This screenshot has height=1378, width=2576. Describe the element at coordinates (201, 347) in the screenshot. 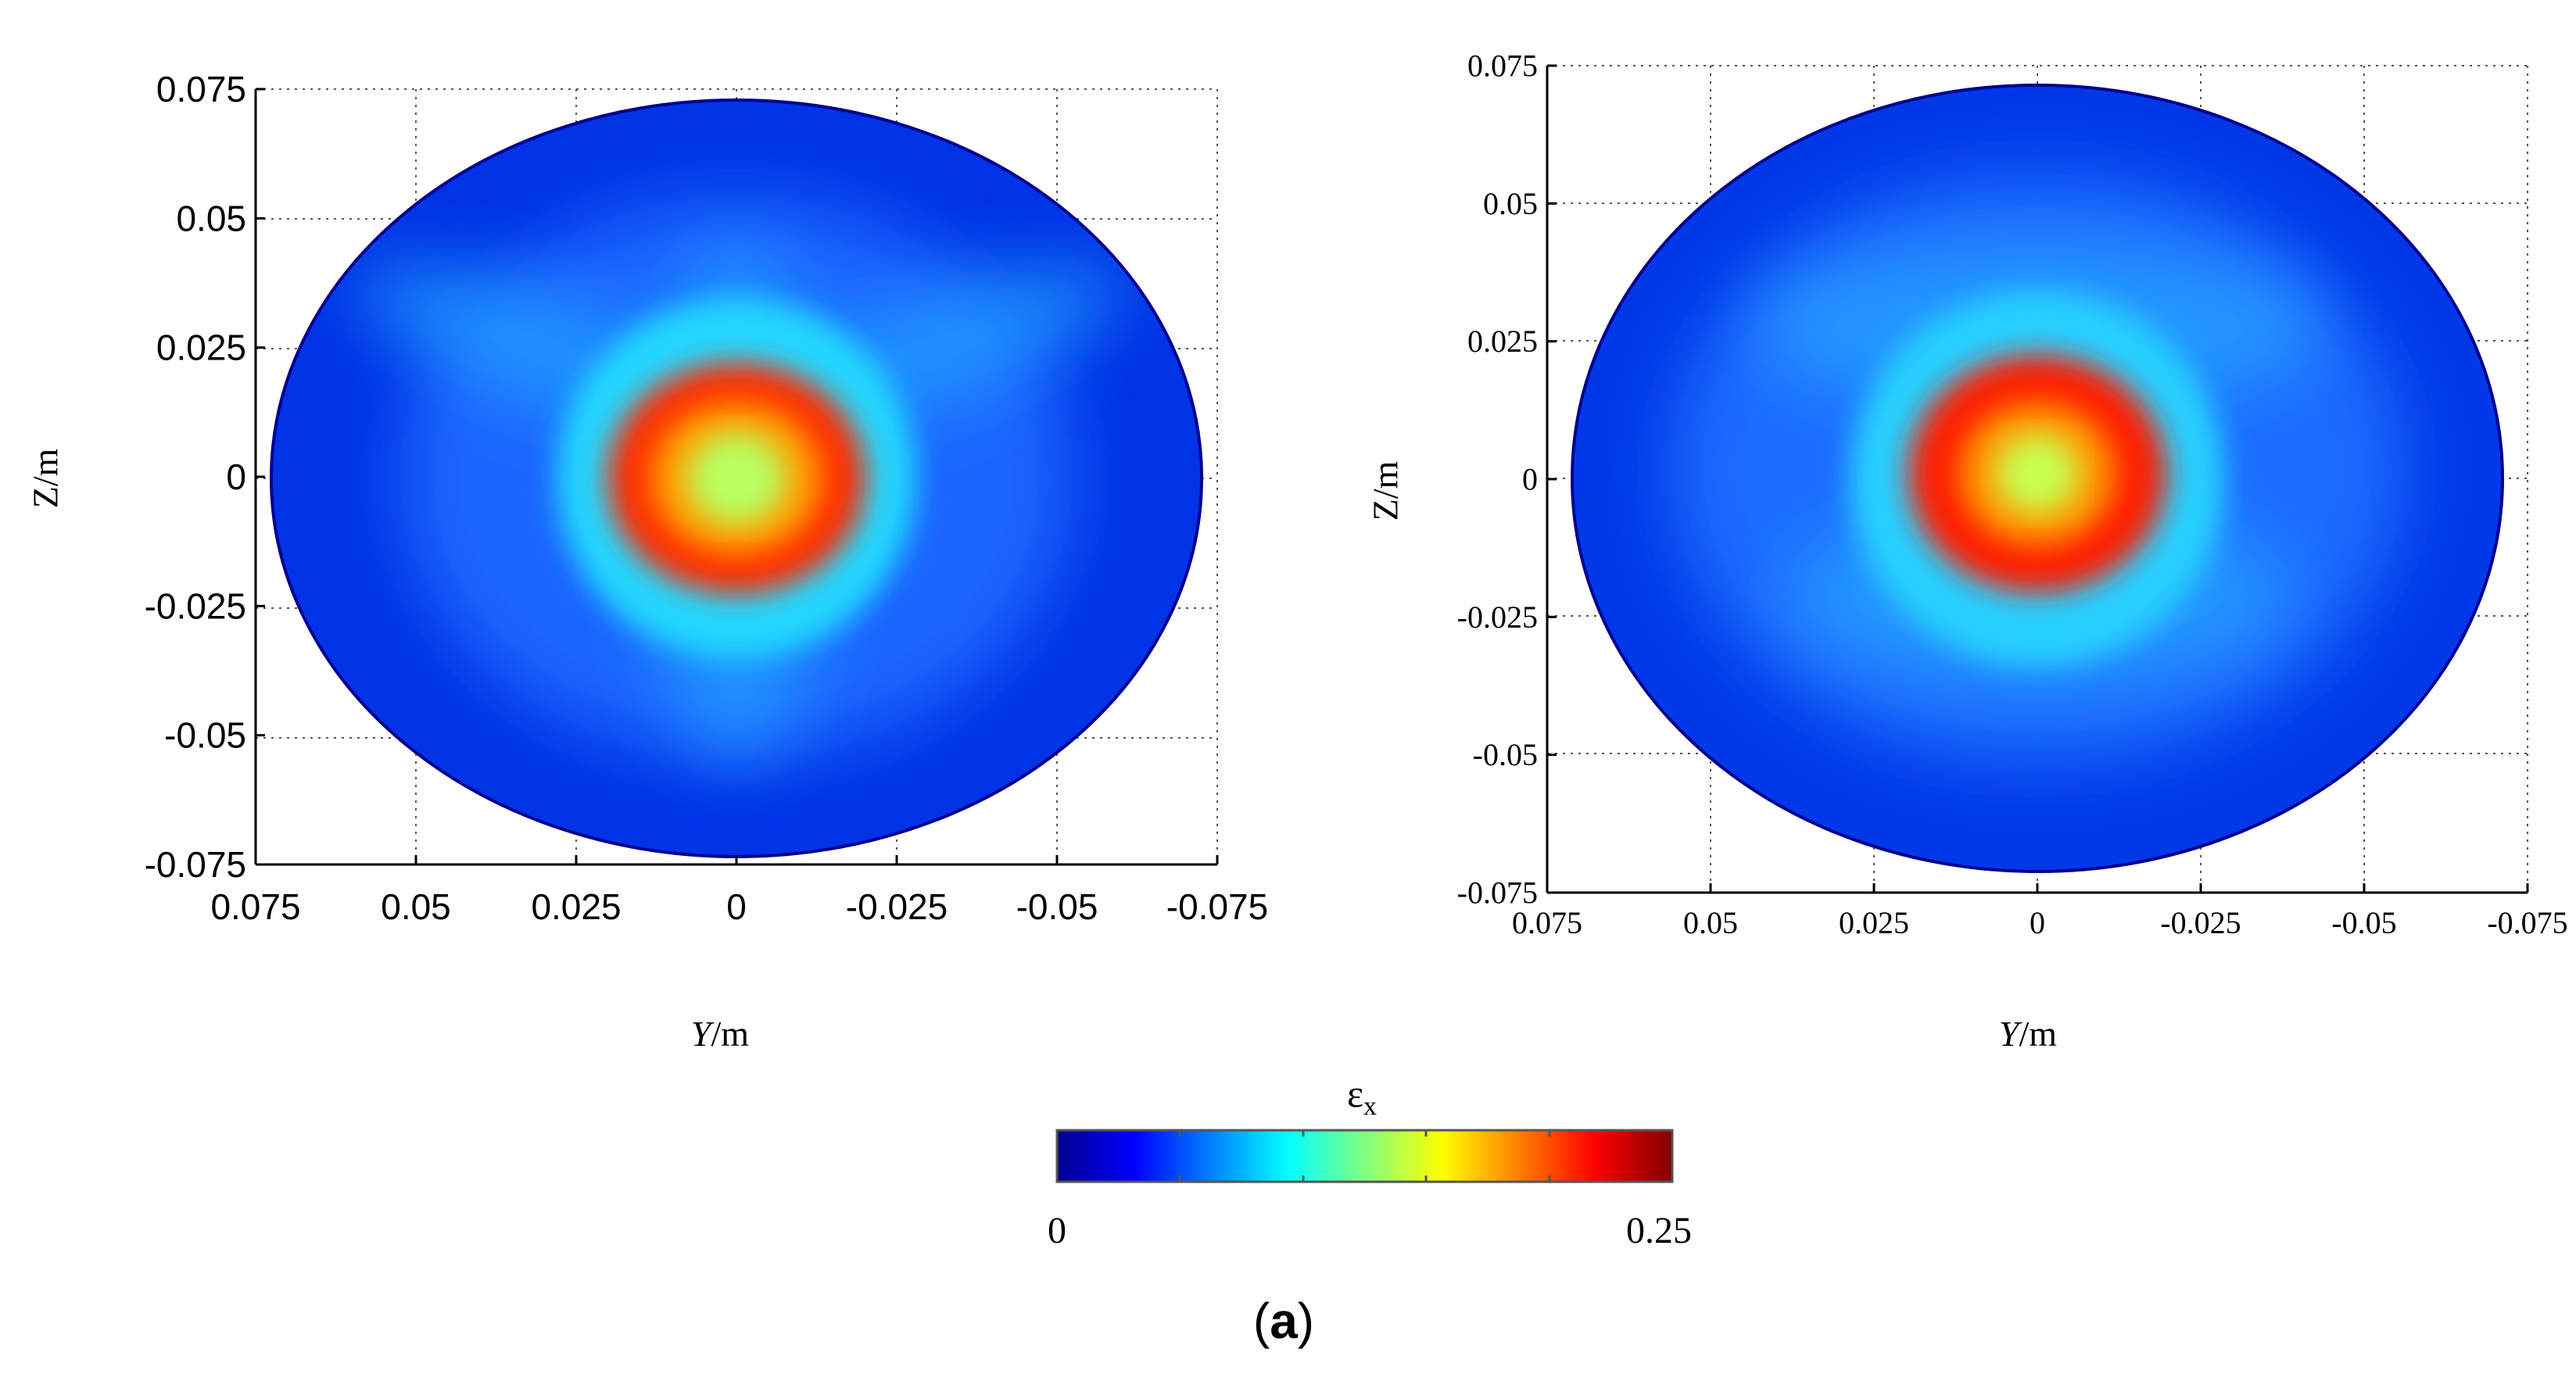

I see `left-y-tick-label: 0.025` at that location.